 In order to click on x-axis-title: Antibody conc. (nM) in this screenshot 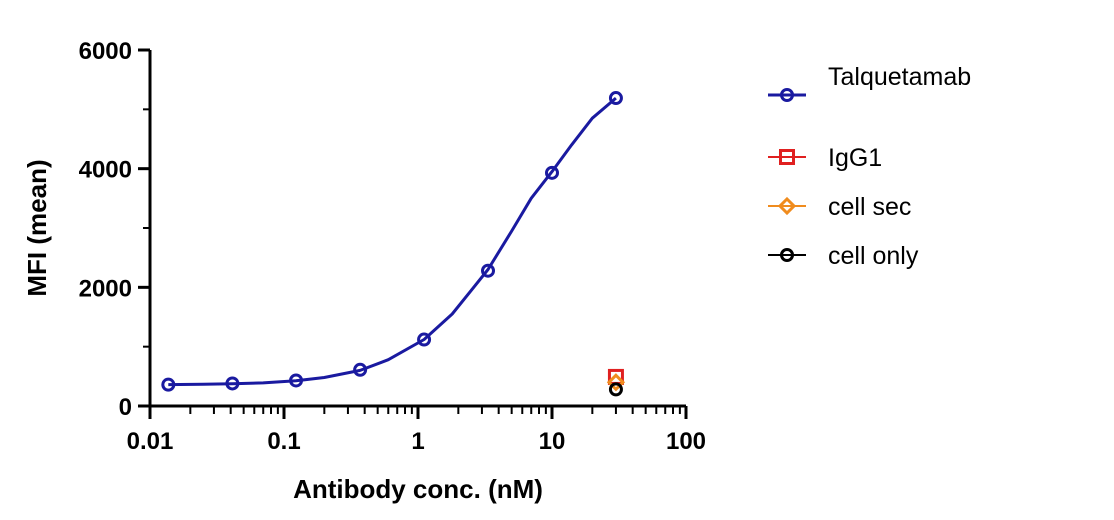, I will do `click(418, 489)`.